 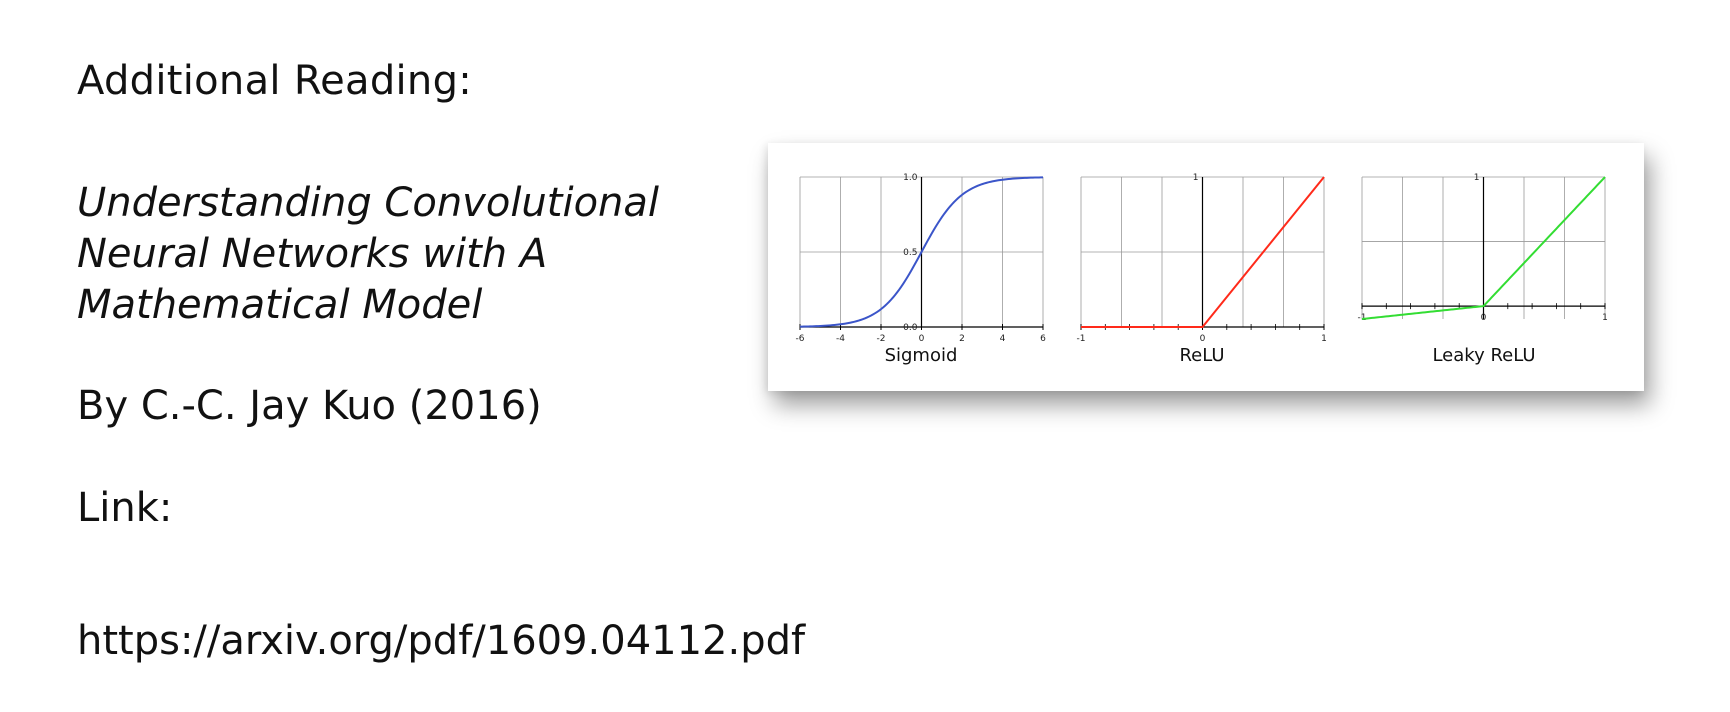 What do you see at coordinates (962, 339) in the screenshot?
I see `x-tick-label: 2` at bounding box center [962, 339].